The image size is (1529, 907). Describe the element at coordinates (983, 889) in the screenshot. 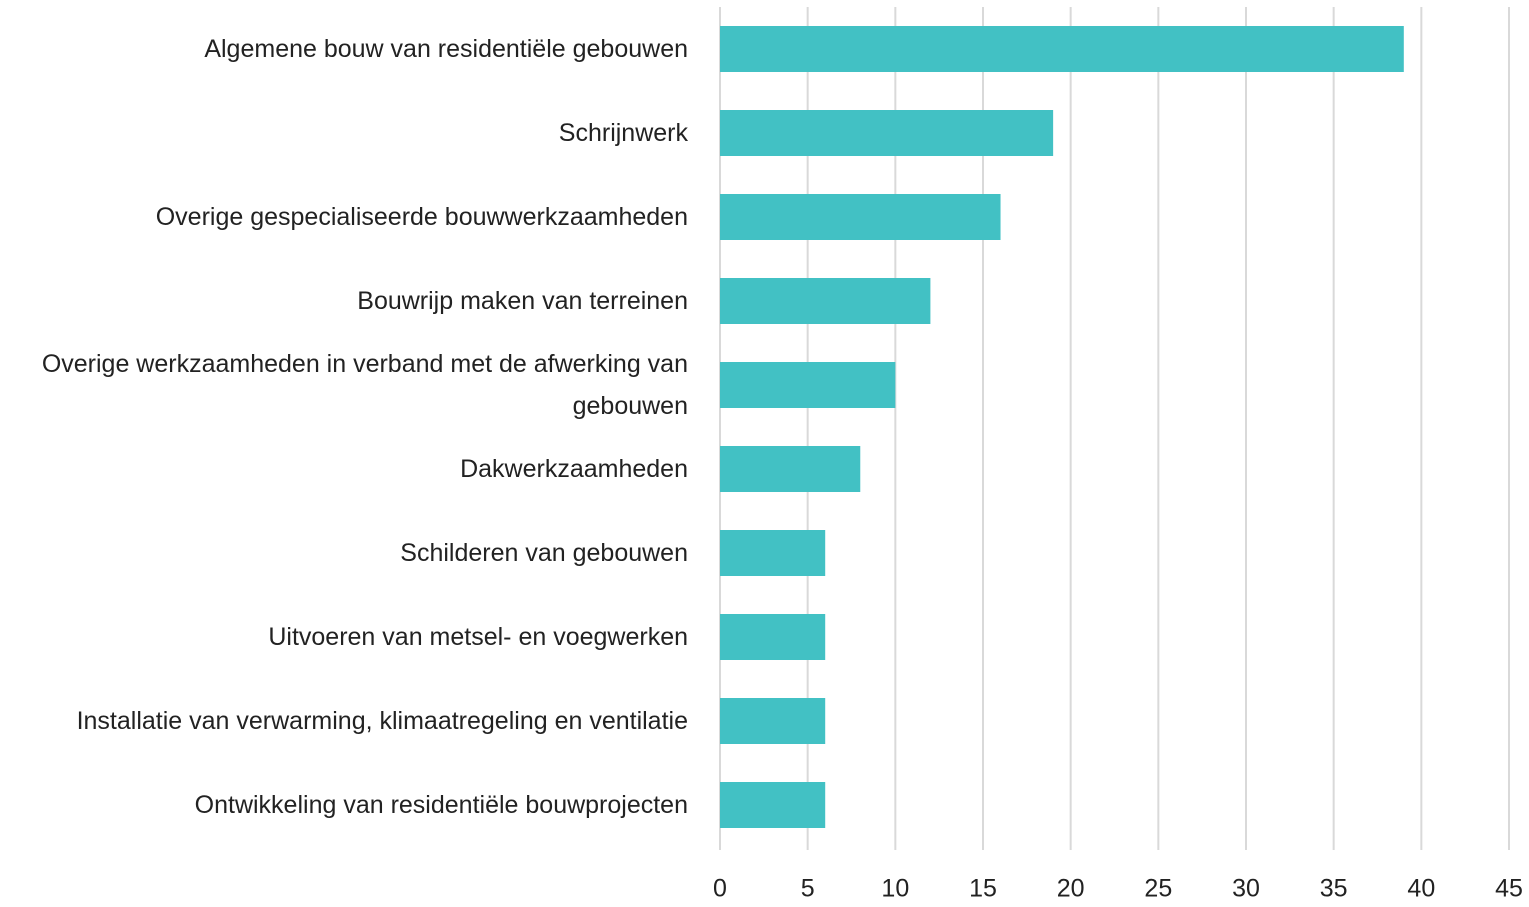

I see `x-tick-label: 15` at that location.